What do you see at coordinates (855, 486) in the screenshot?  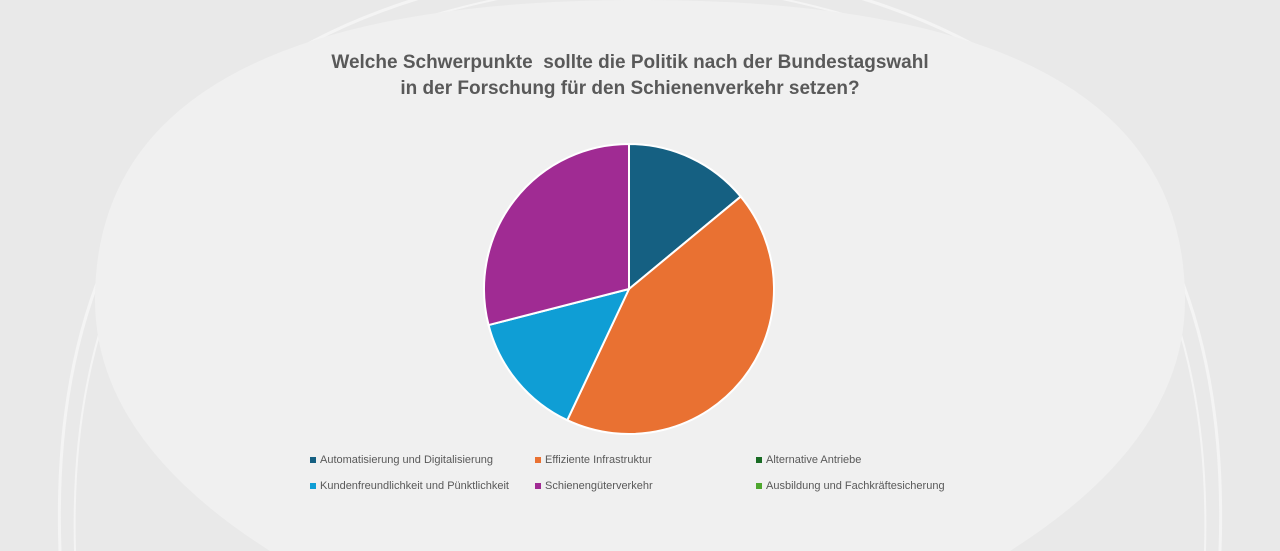 I see `legend-label: Ausbildung und Fachkräftesicherung` at bounding box center [855, 486].